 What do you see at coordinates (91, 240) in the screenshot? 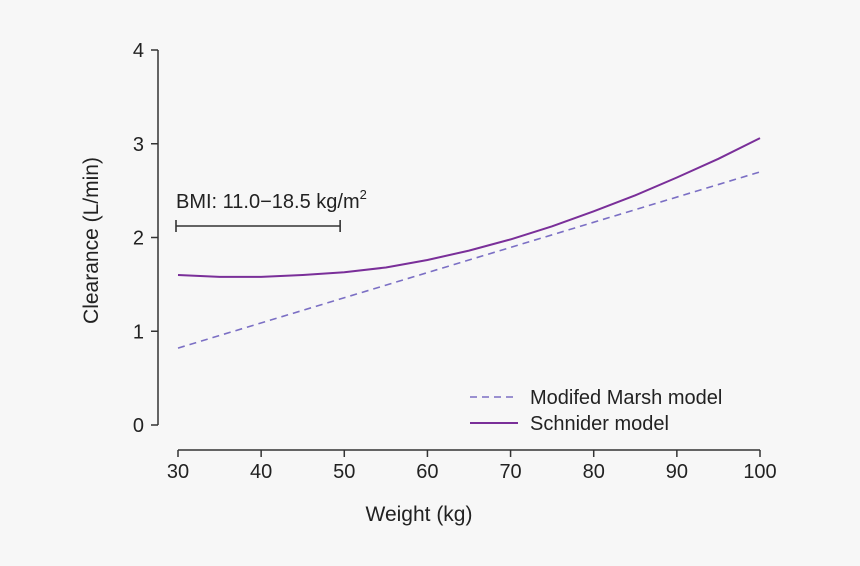
I see `y-axis-label: Clearance (L/min)` at bounding box center [91, 240].